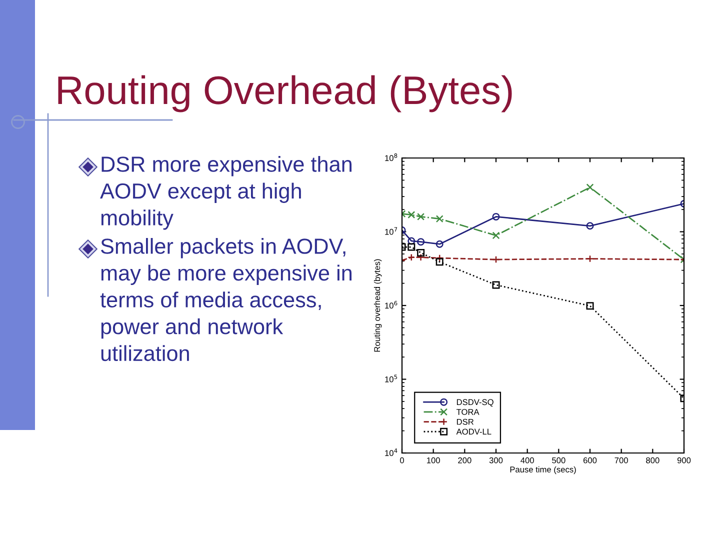 The height and width of the screenshot is (540, 720). I want to click on x-tick-label: 900, so click(684, 460).